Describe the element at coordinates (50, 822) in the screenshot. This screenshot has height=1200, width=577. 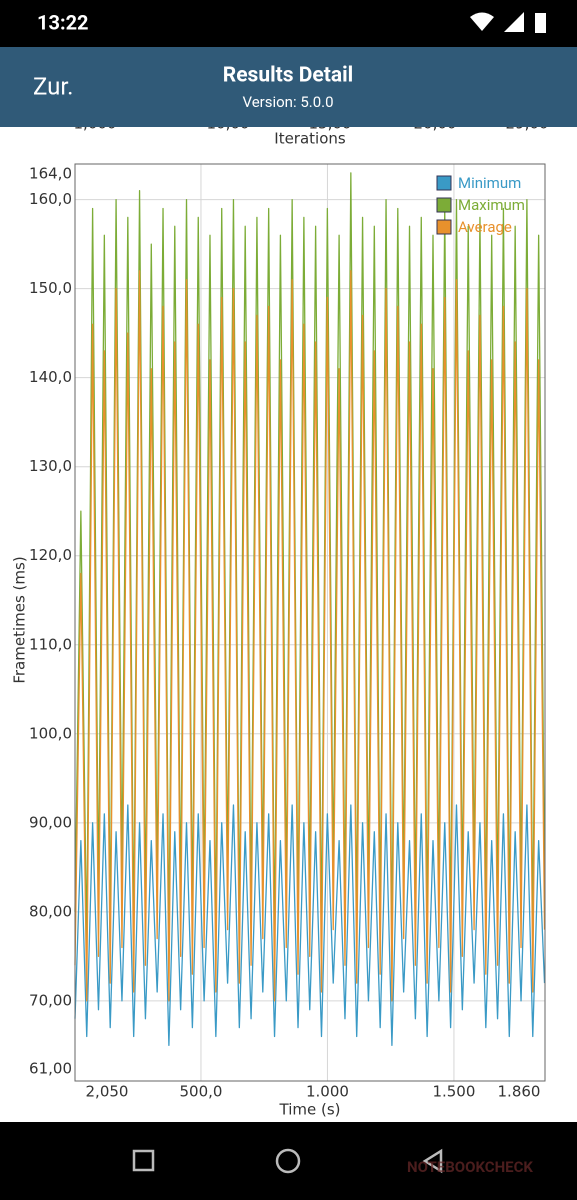
I see `y-tick-label: 90,00` at that location.